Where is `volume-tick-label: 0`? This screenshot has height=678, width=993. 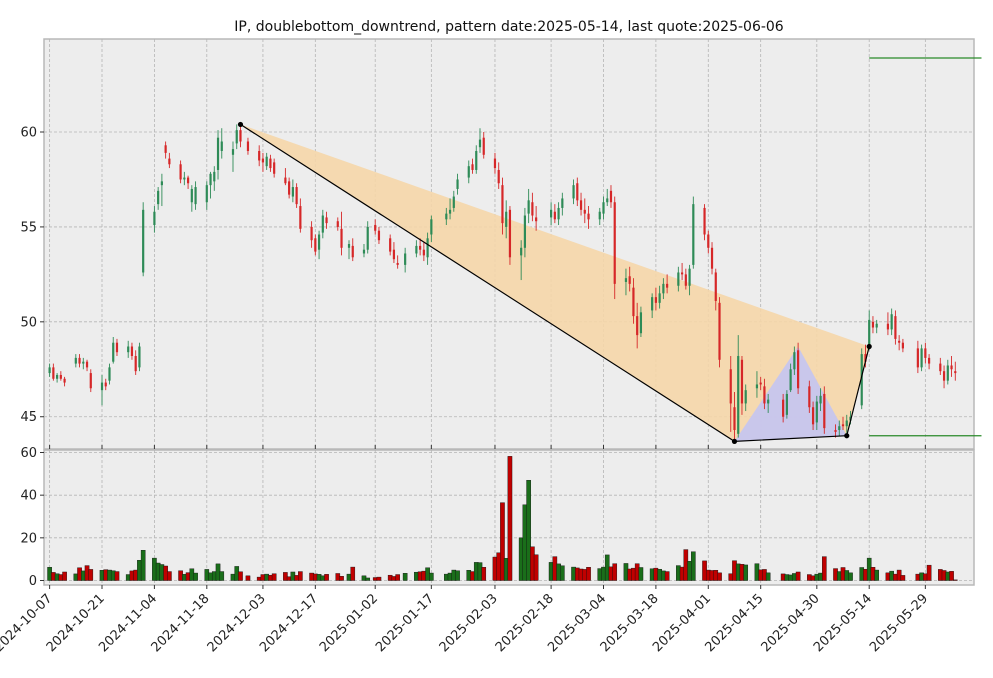 volume-tick-label: 0 is located at coordinates (33, 581).